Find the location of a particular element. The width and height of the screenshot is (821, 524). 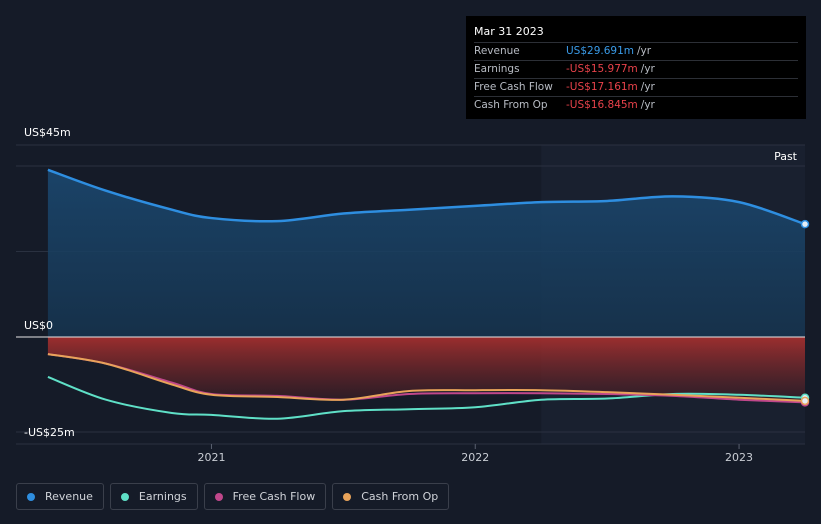

tooltip-value: -US$15.977m is located at coordinates (602, 69).